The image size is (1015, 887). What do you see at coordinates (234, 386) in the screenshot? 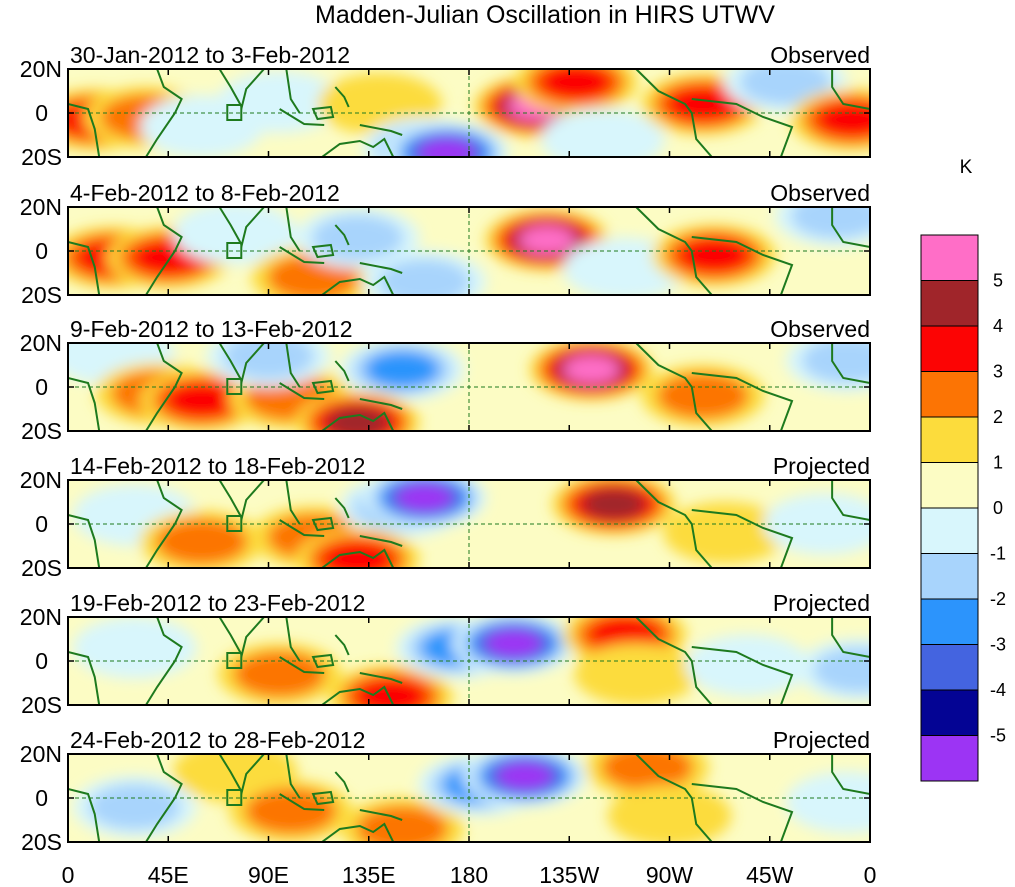
I see `box-marker` at bounding box center [234, 386].